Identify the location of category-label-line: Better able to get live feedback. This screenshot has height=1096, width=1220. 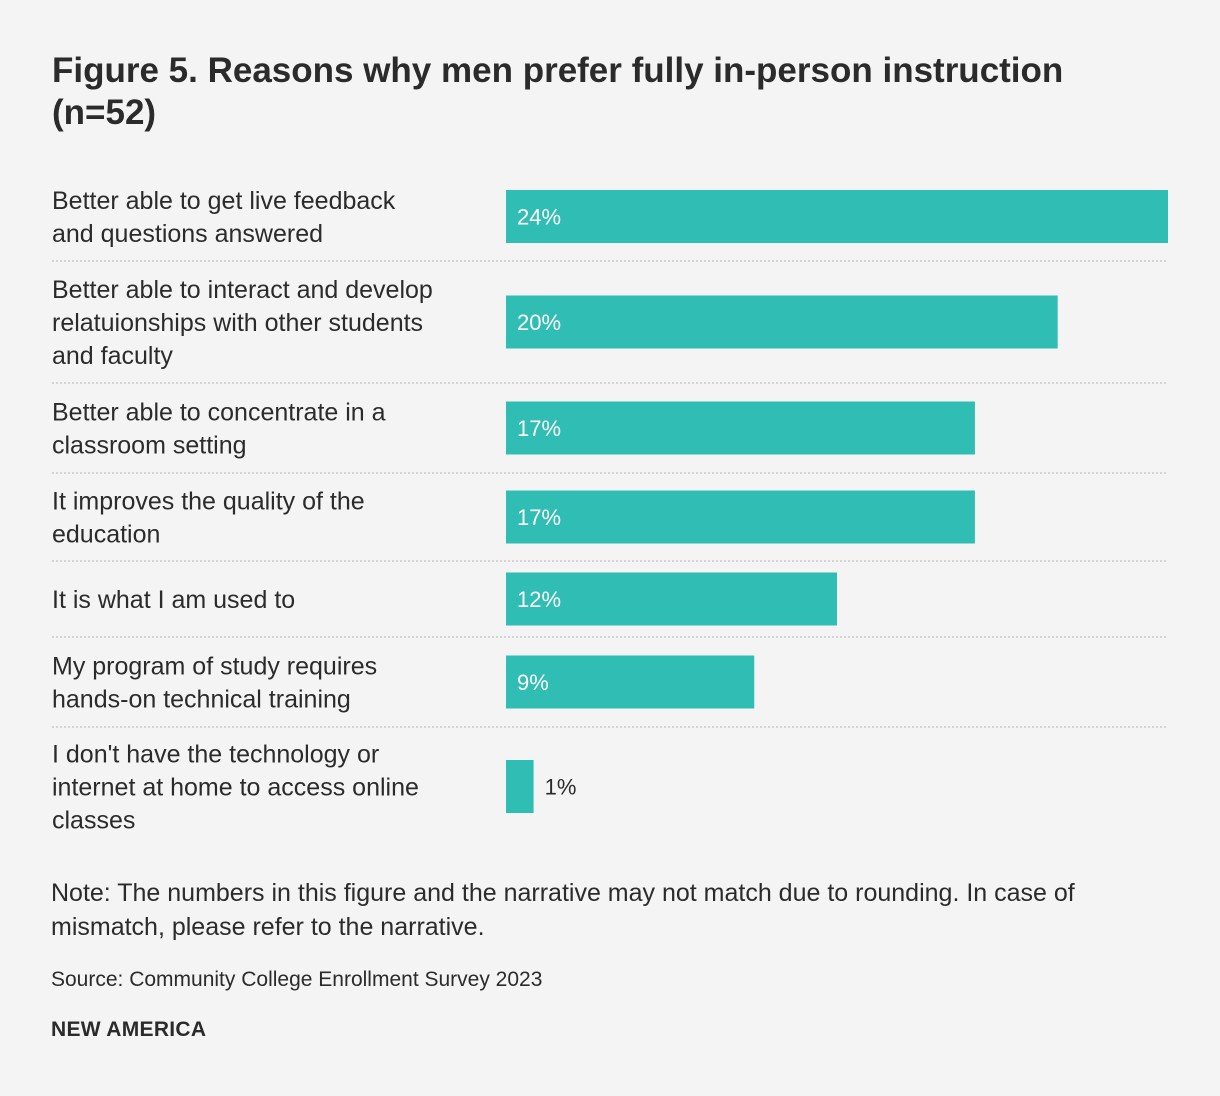
(224, 201).